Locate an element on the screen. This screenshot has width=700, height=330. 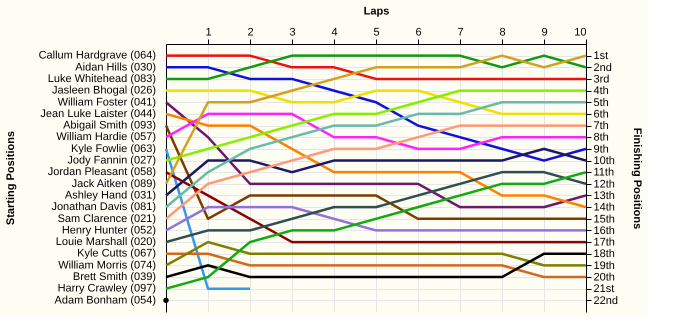
x-tick-label: 10 is located at coordinates (580, 32).